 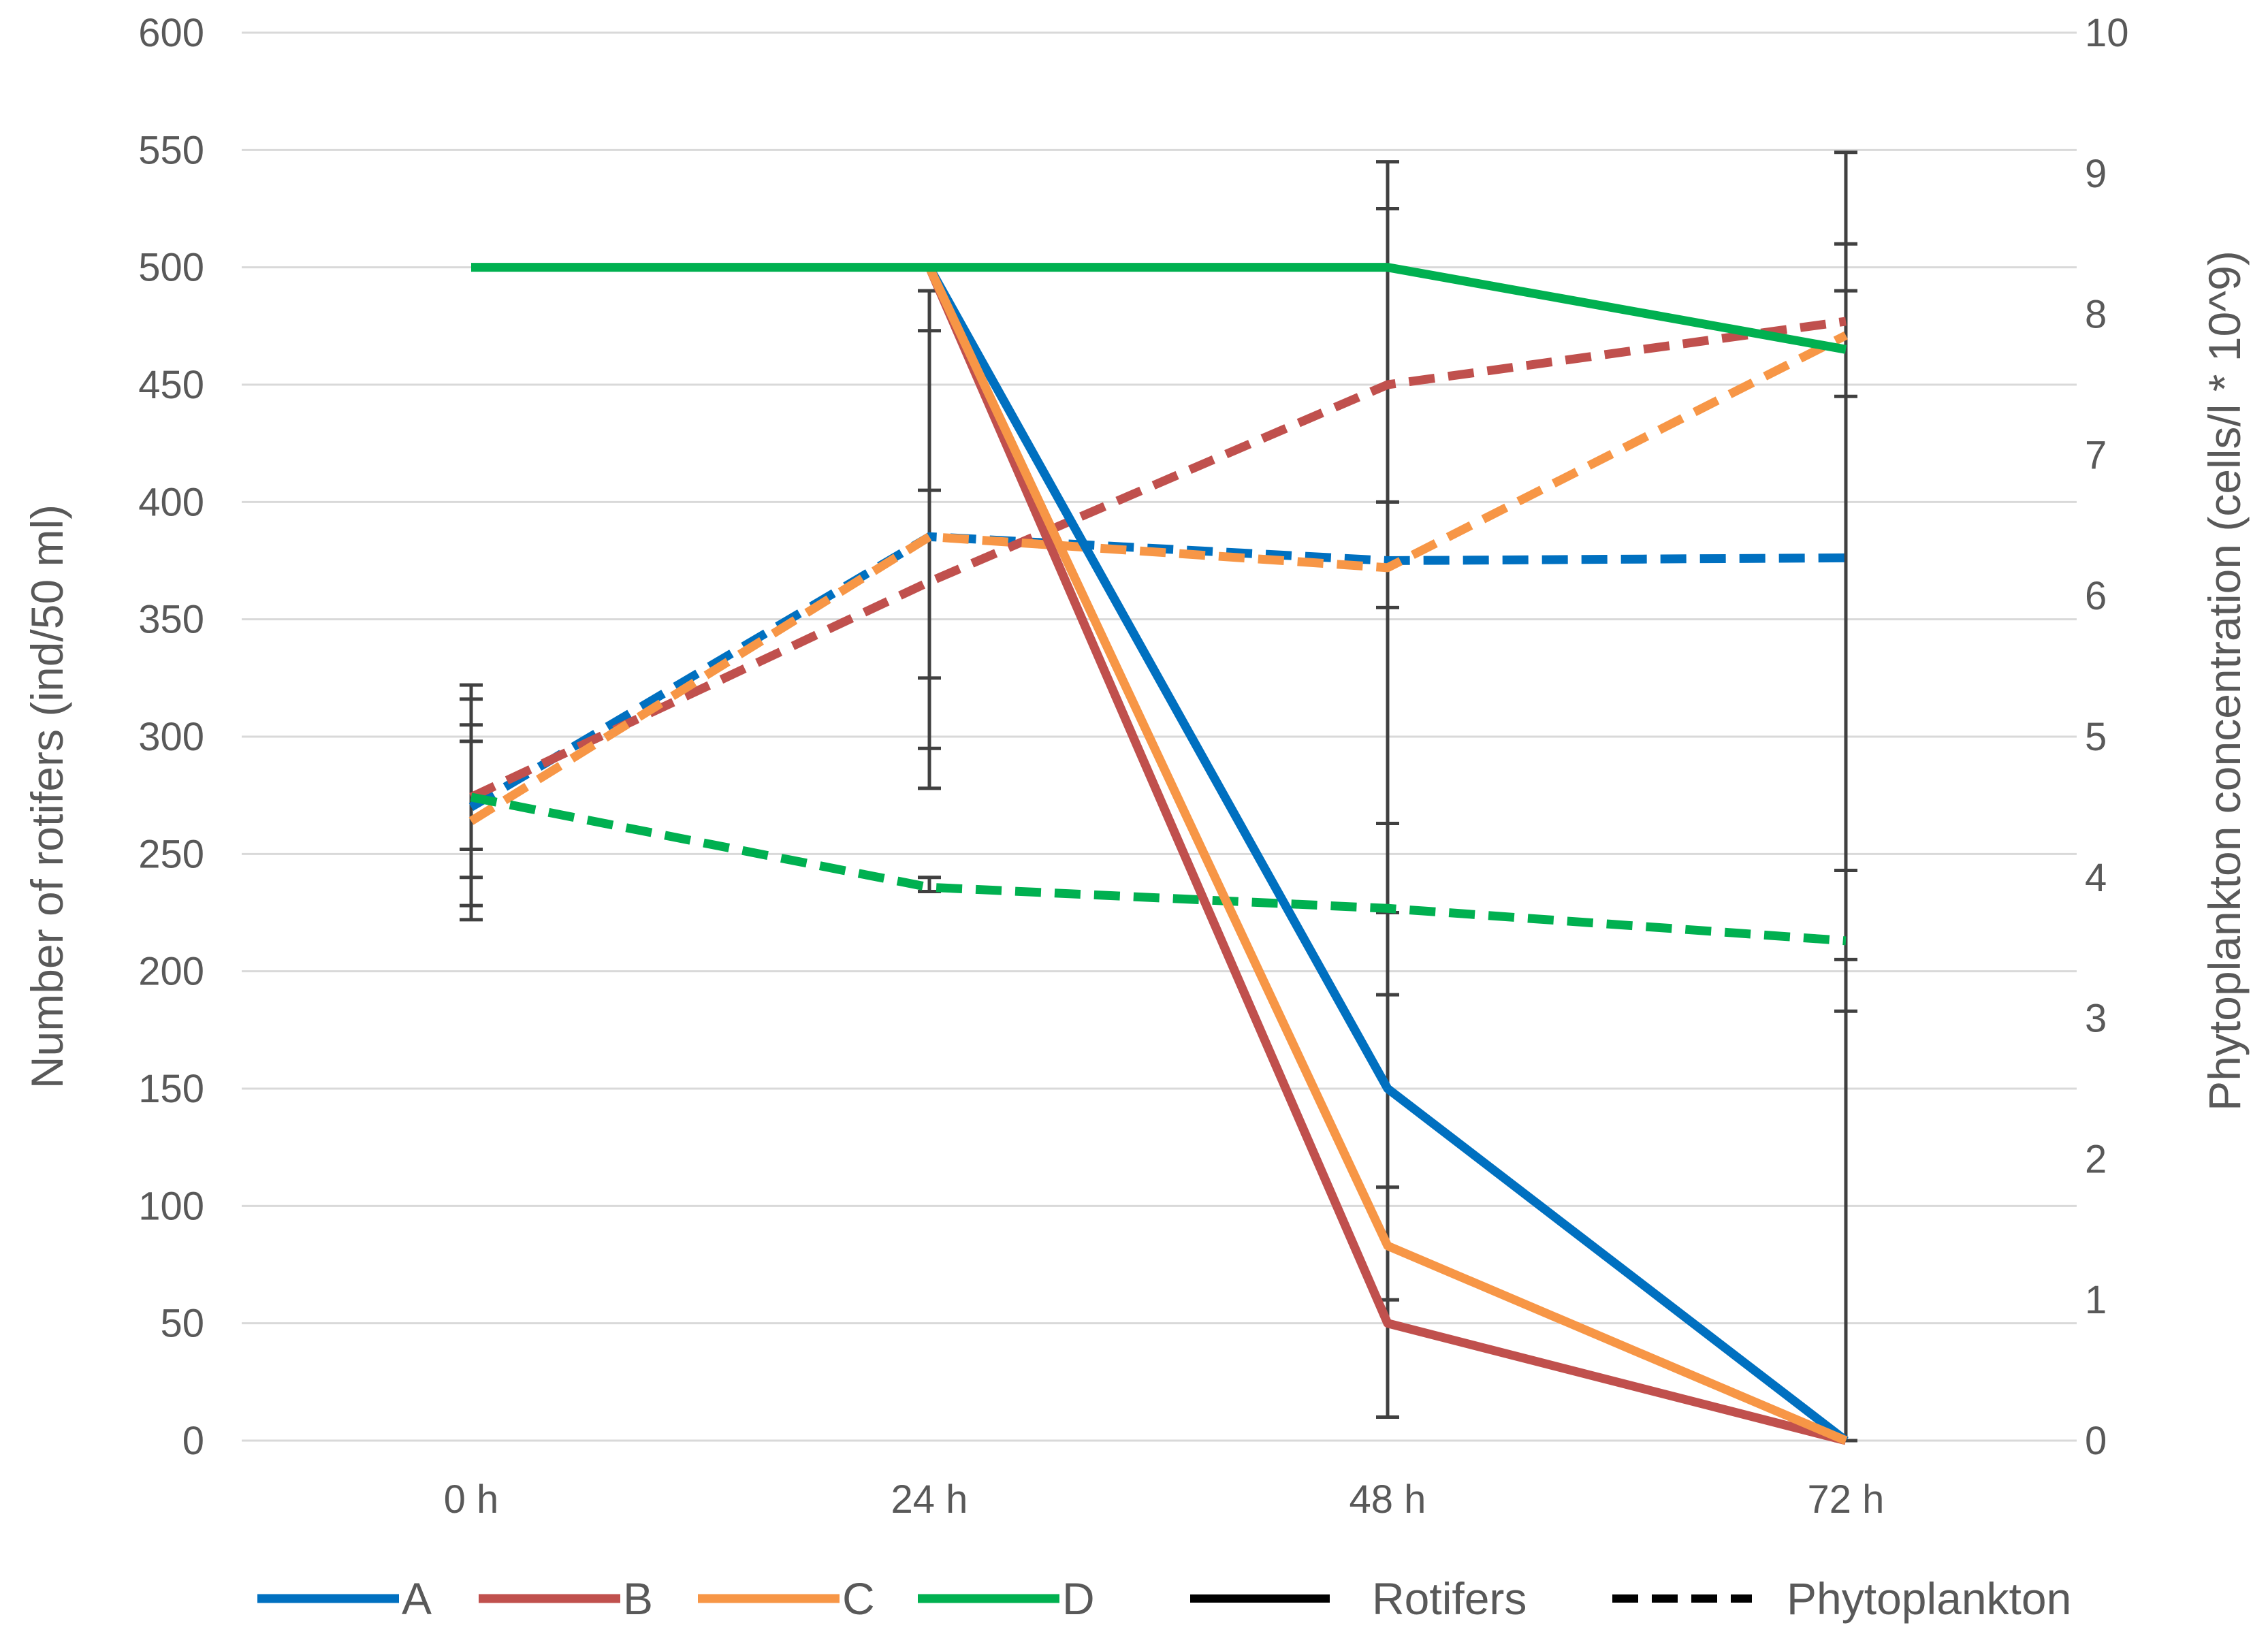 What do you see at coordinates (1159, 309) in the screenshot?
I see `series-line-d-rotifers` at bounding box center [1159, 309].